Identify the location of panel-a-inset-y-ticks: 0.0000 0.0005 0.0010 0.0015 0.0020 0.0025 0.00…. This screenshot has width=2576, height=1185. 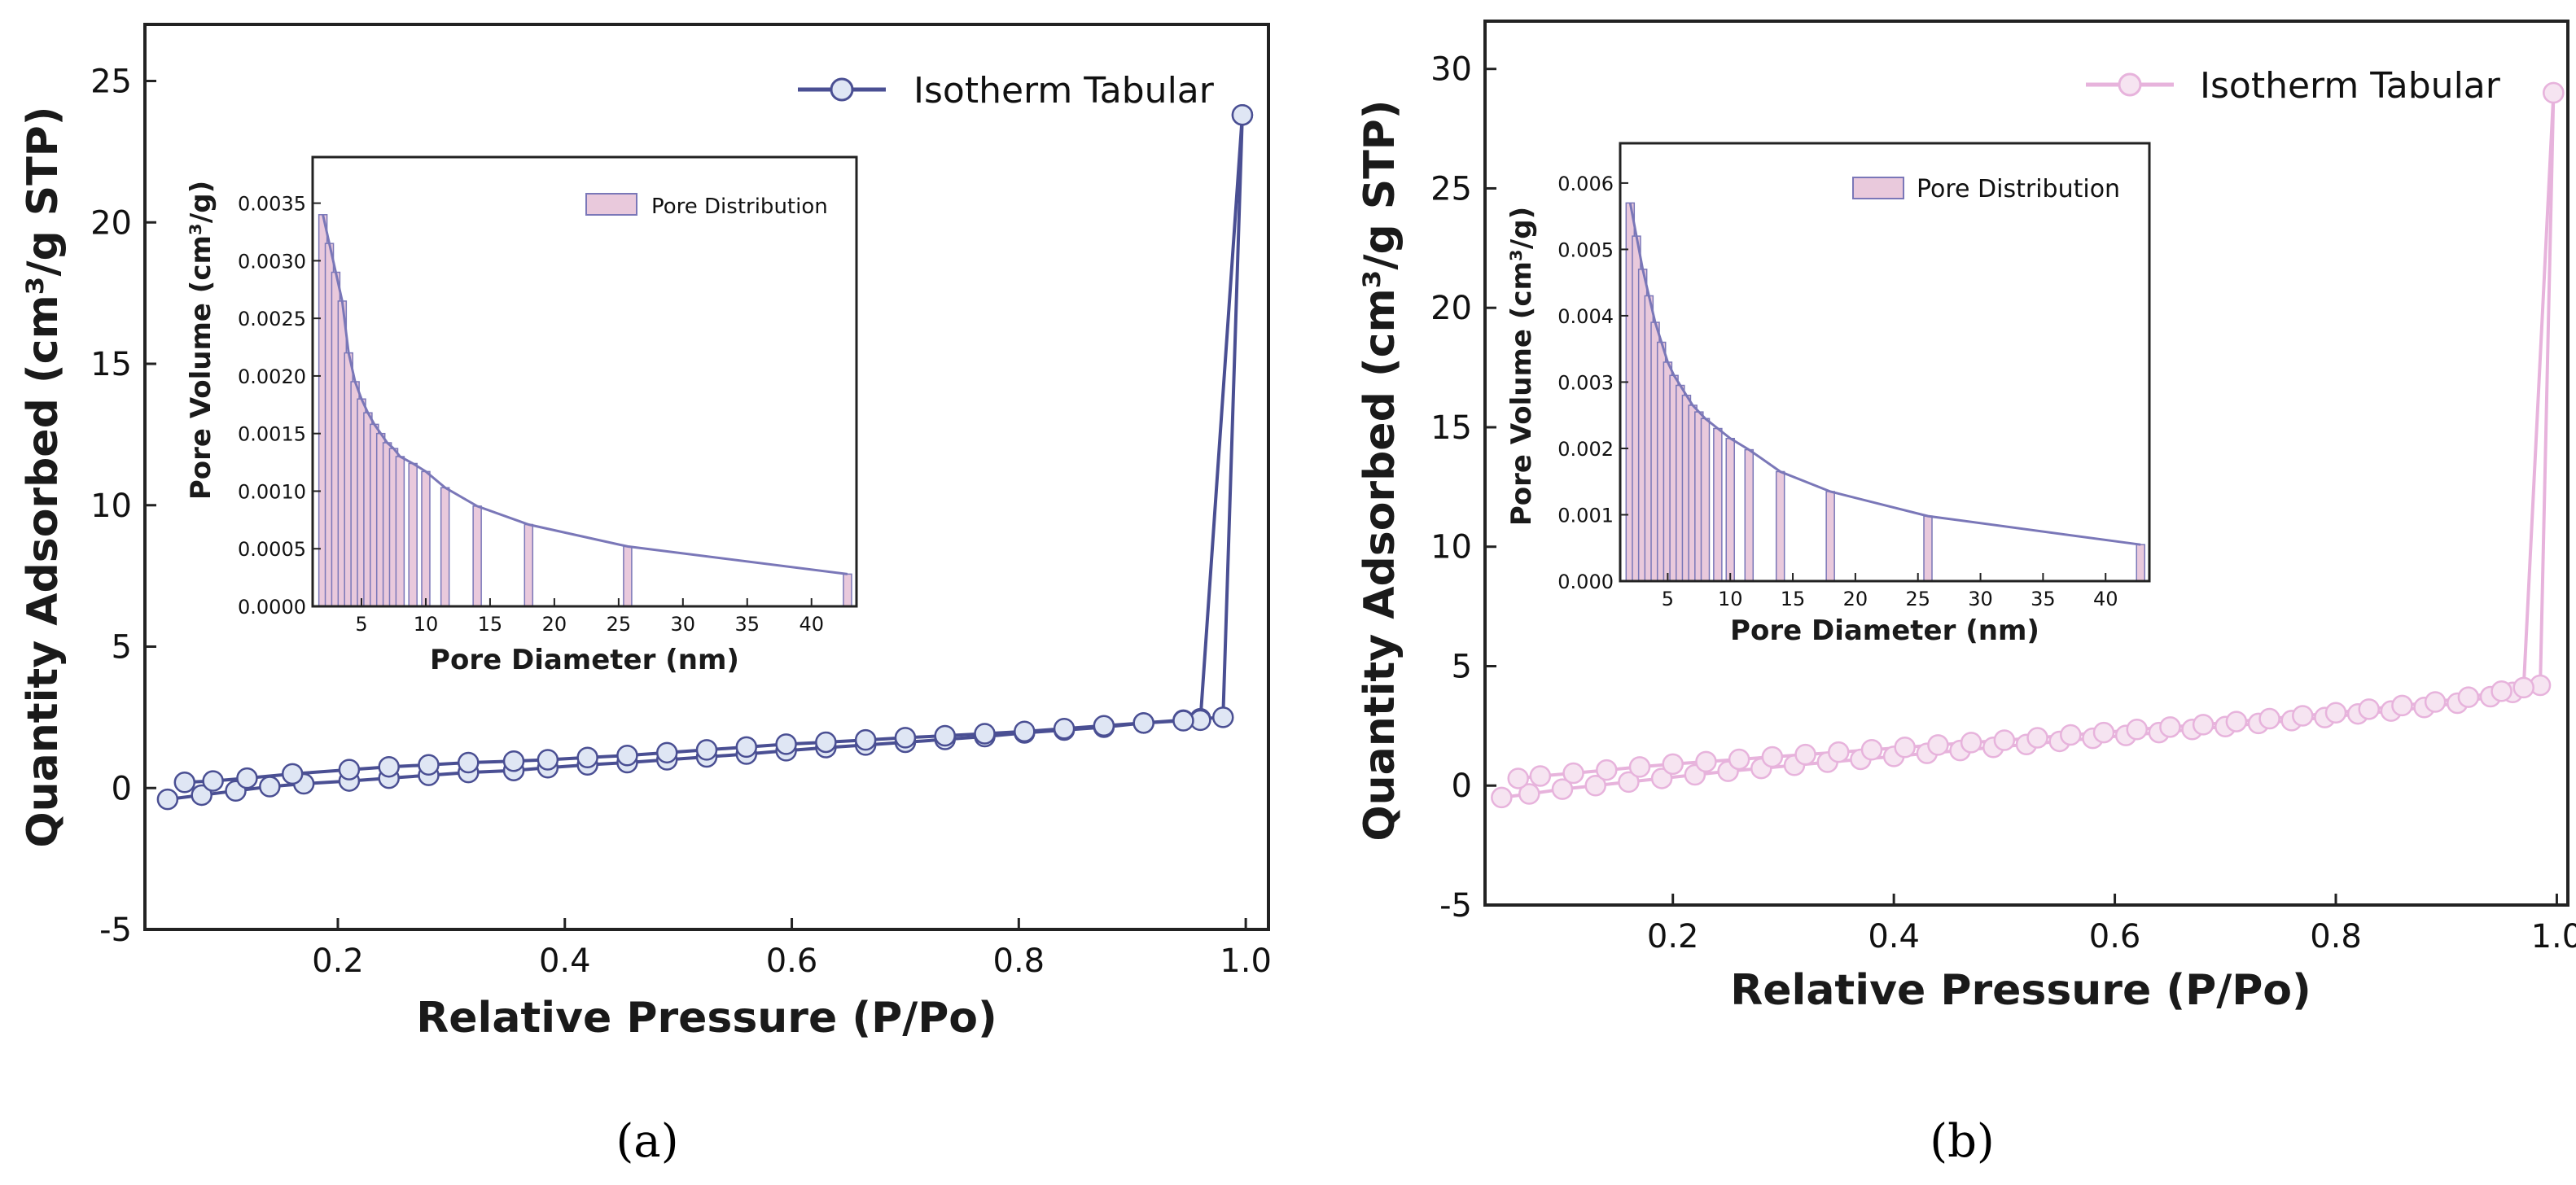
(279, 406).